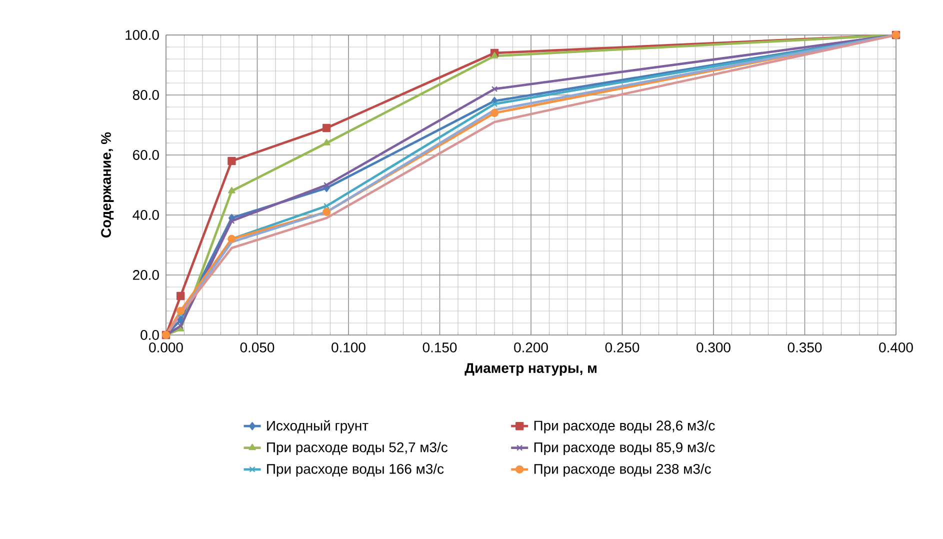 This screenshot has height=539, width=943. I want to click on x-tick-label: 0.350, so click(805, 347).